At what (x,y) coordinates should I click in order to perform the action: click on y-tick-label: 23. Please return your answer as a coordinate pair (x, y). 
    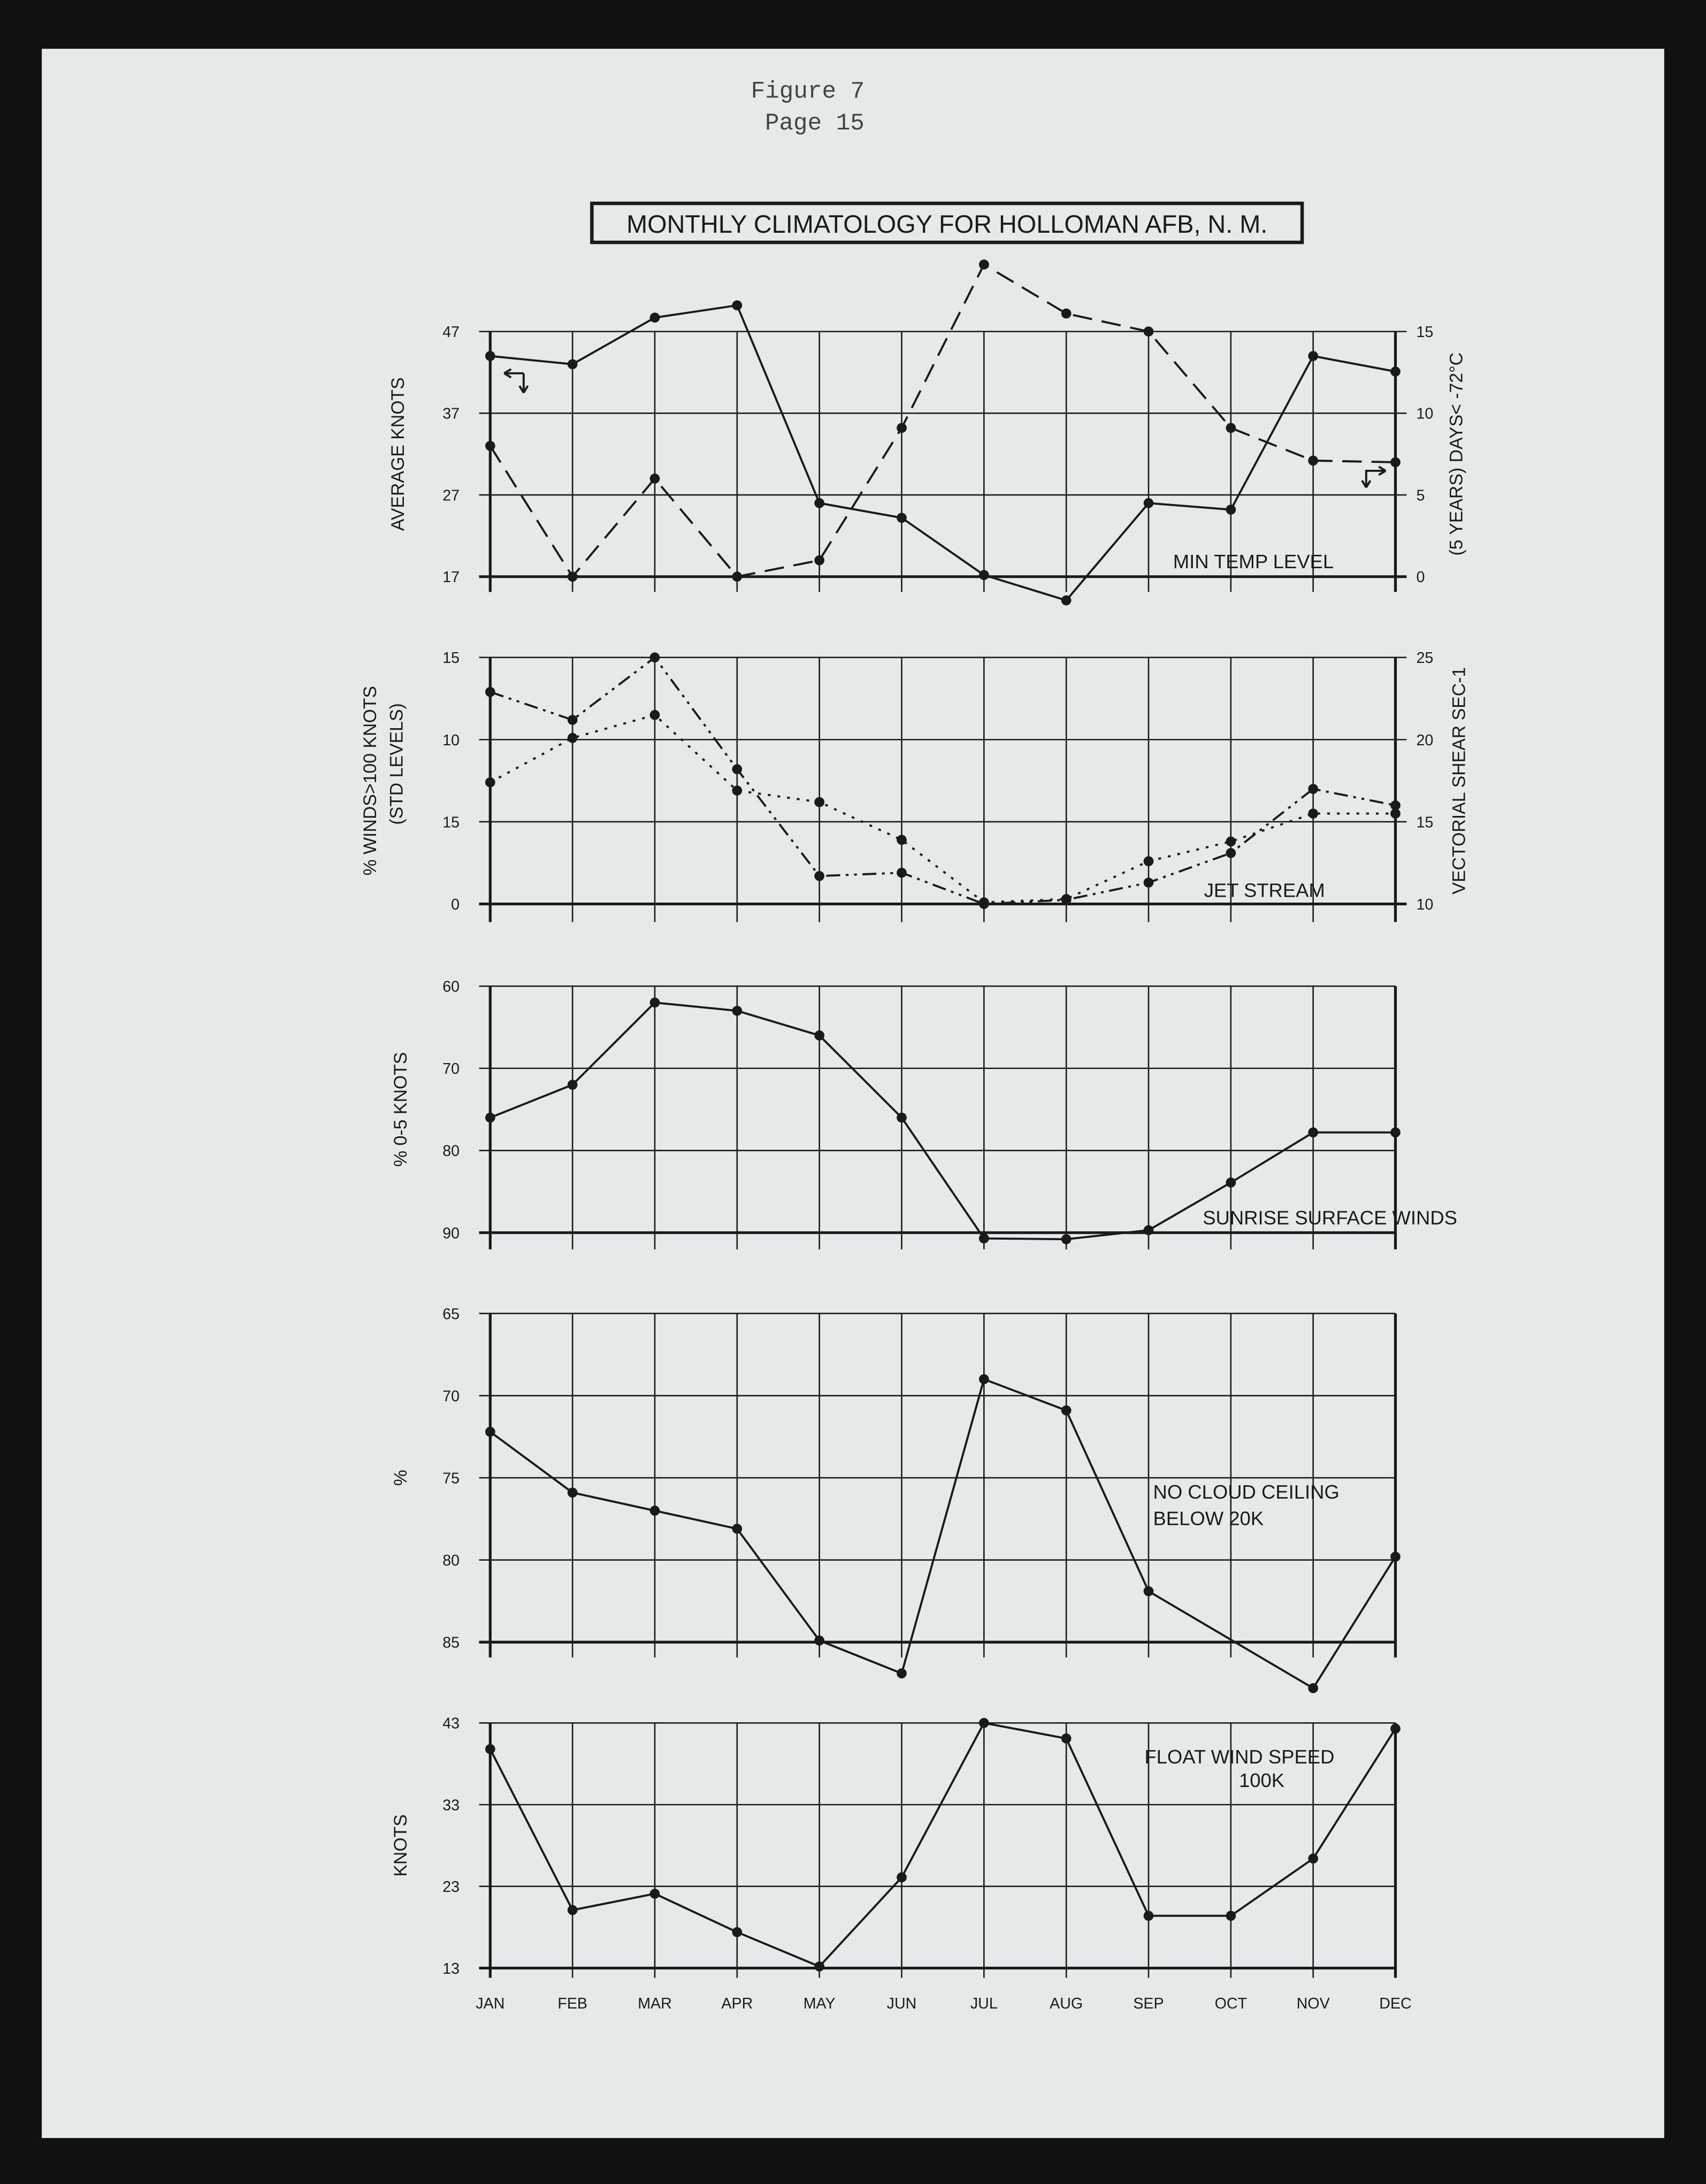
    Looking at the image, I should click on (451, 1887).